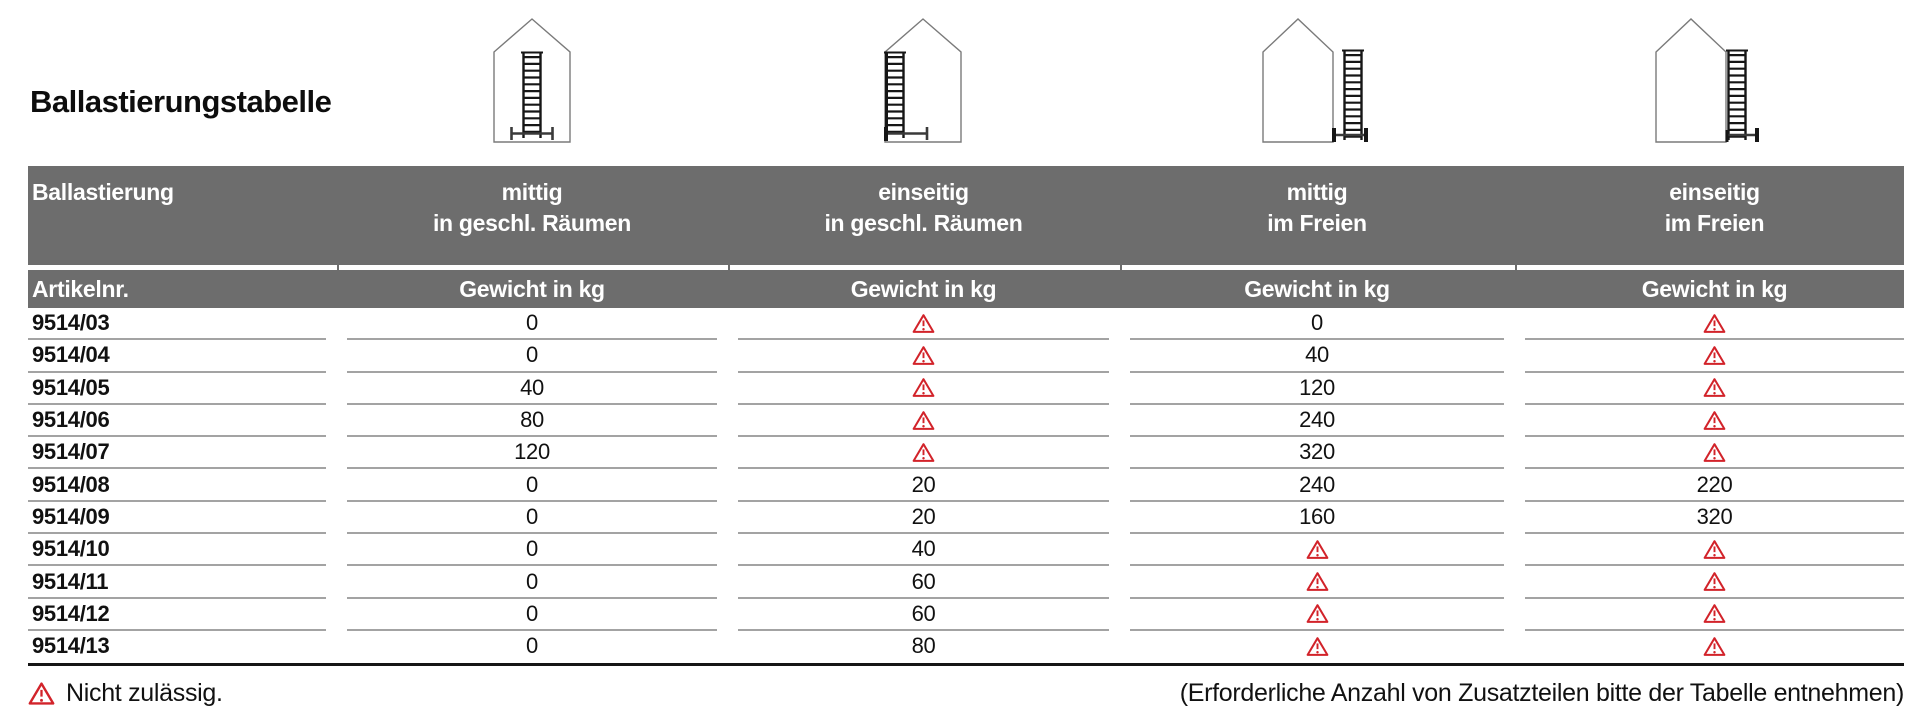 This screenshot has height=720, width=1920. What do you see at coordinates (1317, 389) in the screenshot?
I see `weight-cell-mittig-outdoor: 120` at bounding box center [1317, 389].